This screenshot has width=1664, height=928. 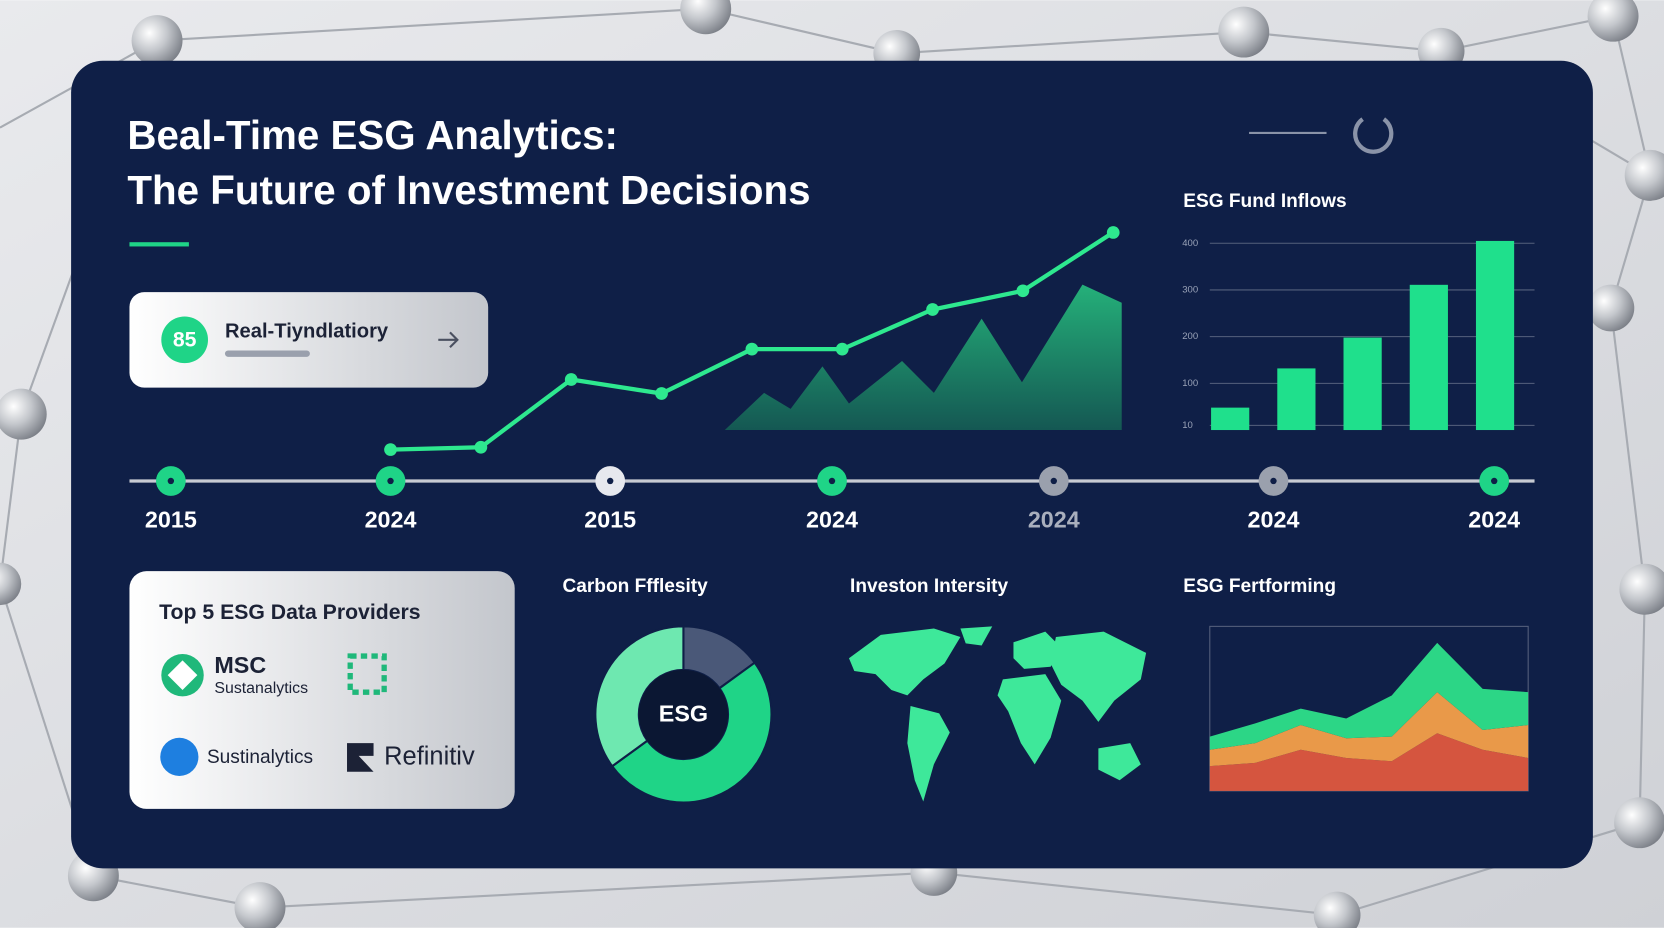 I want to click on map-title: Investon Intersity, so click(x=929, y=586).